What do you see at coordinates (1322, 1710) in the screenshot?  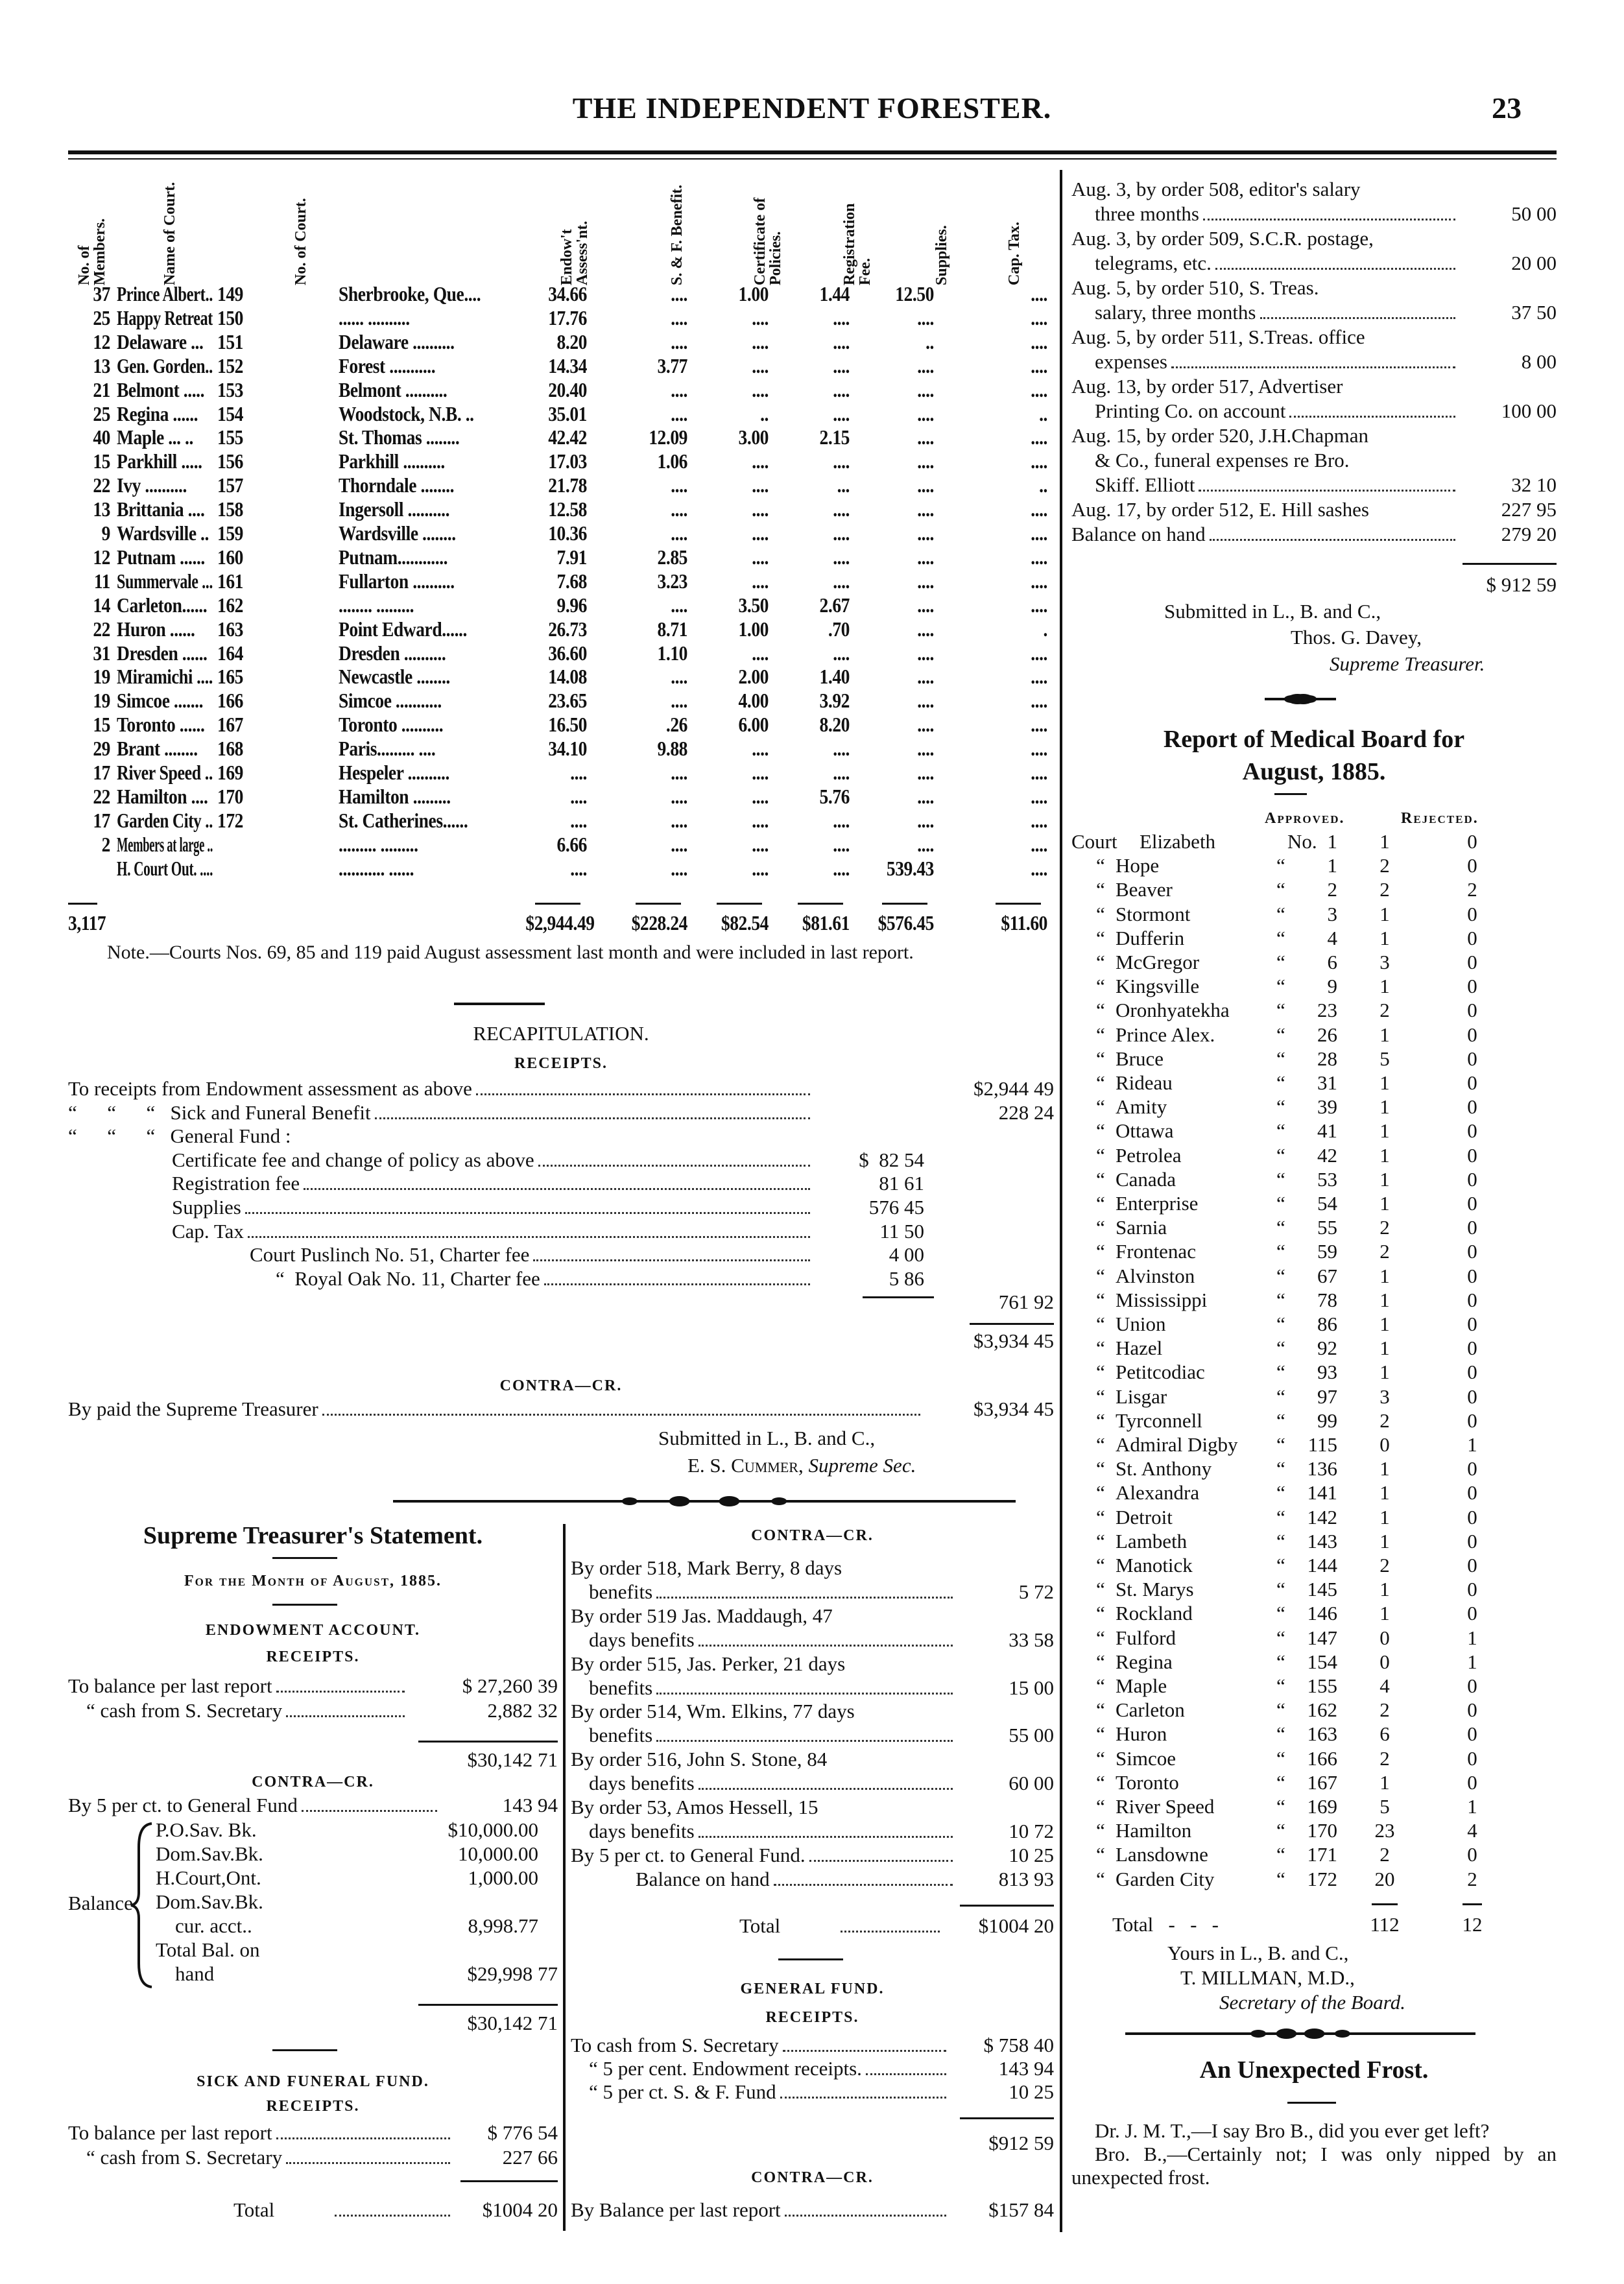 I see `court-number: 162` at bounding box center [1322, 1710].